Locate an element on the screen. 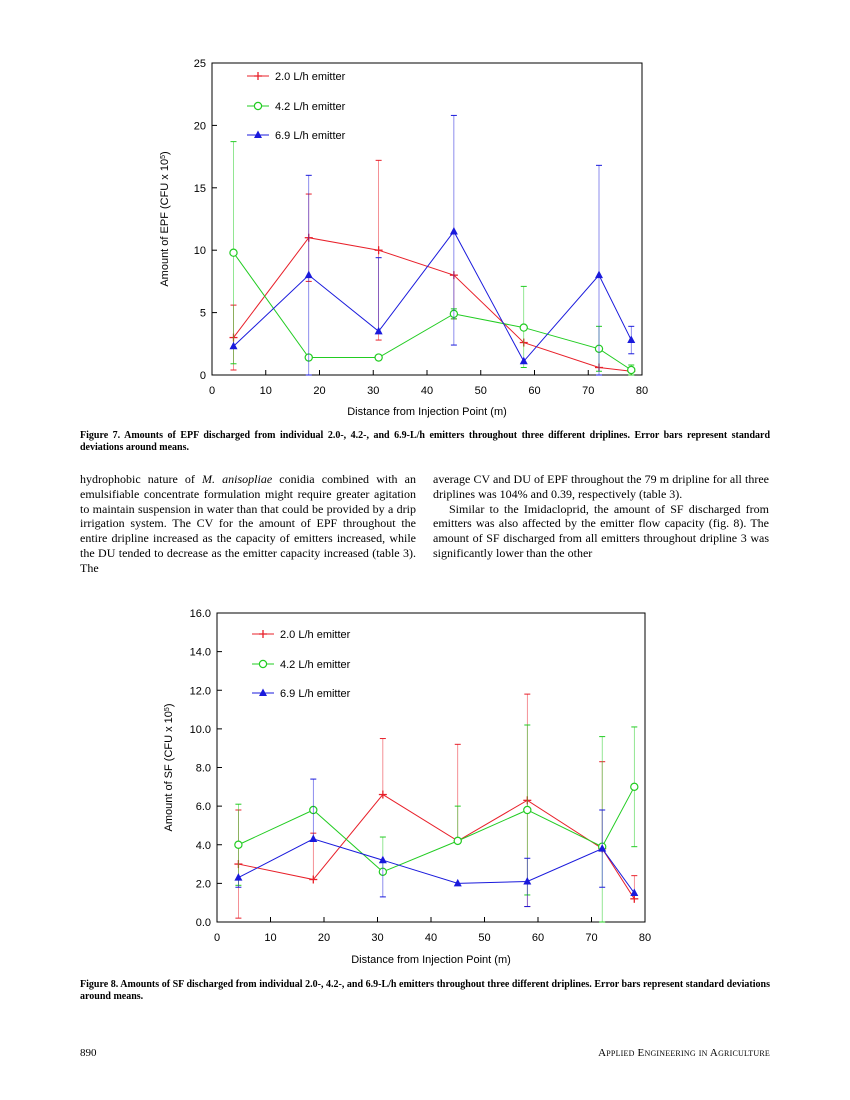 The image size is (850, 1100). y-axis-label: Amount of SF (CFU x 105) is located at coordinates (169, 767).